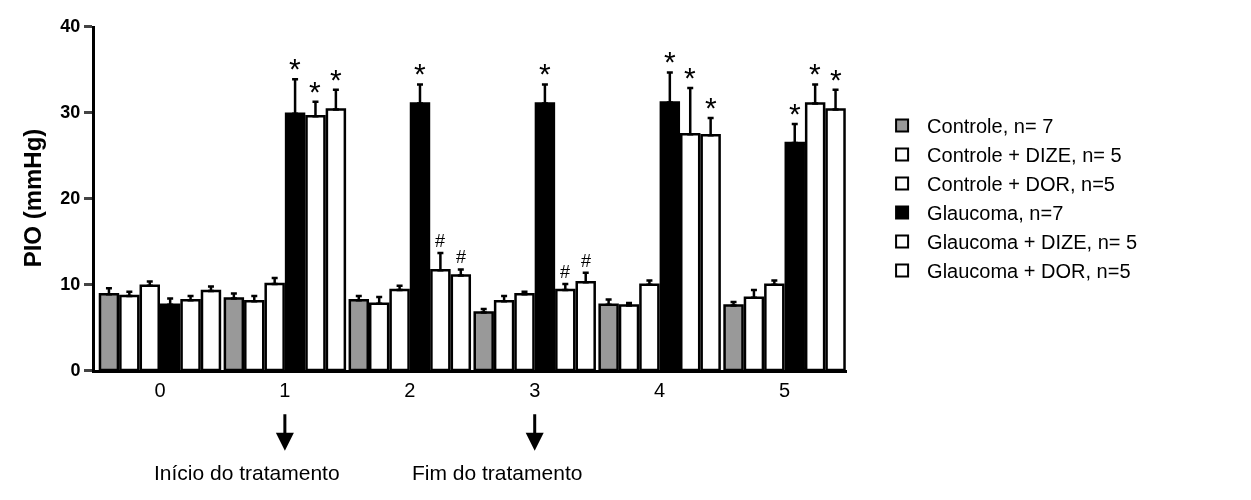 The width and height of the screenshot is (1251, 500). Describe the element at coordinates (660, 390) in the screenshot. I see `x-tick-label: 4` at that location.